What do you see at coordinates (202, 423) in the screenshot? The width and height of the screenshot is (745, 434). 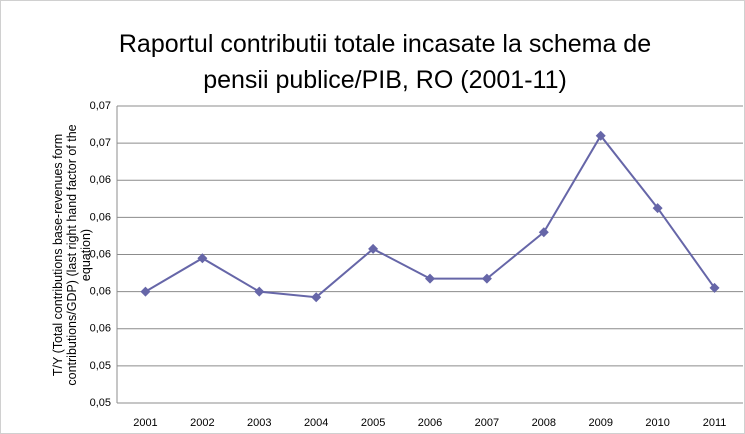 I see `x-tick-label: 2002` at bounding box center [202, 423].